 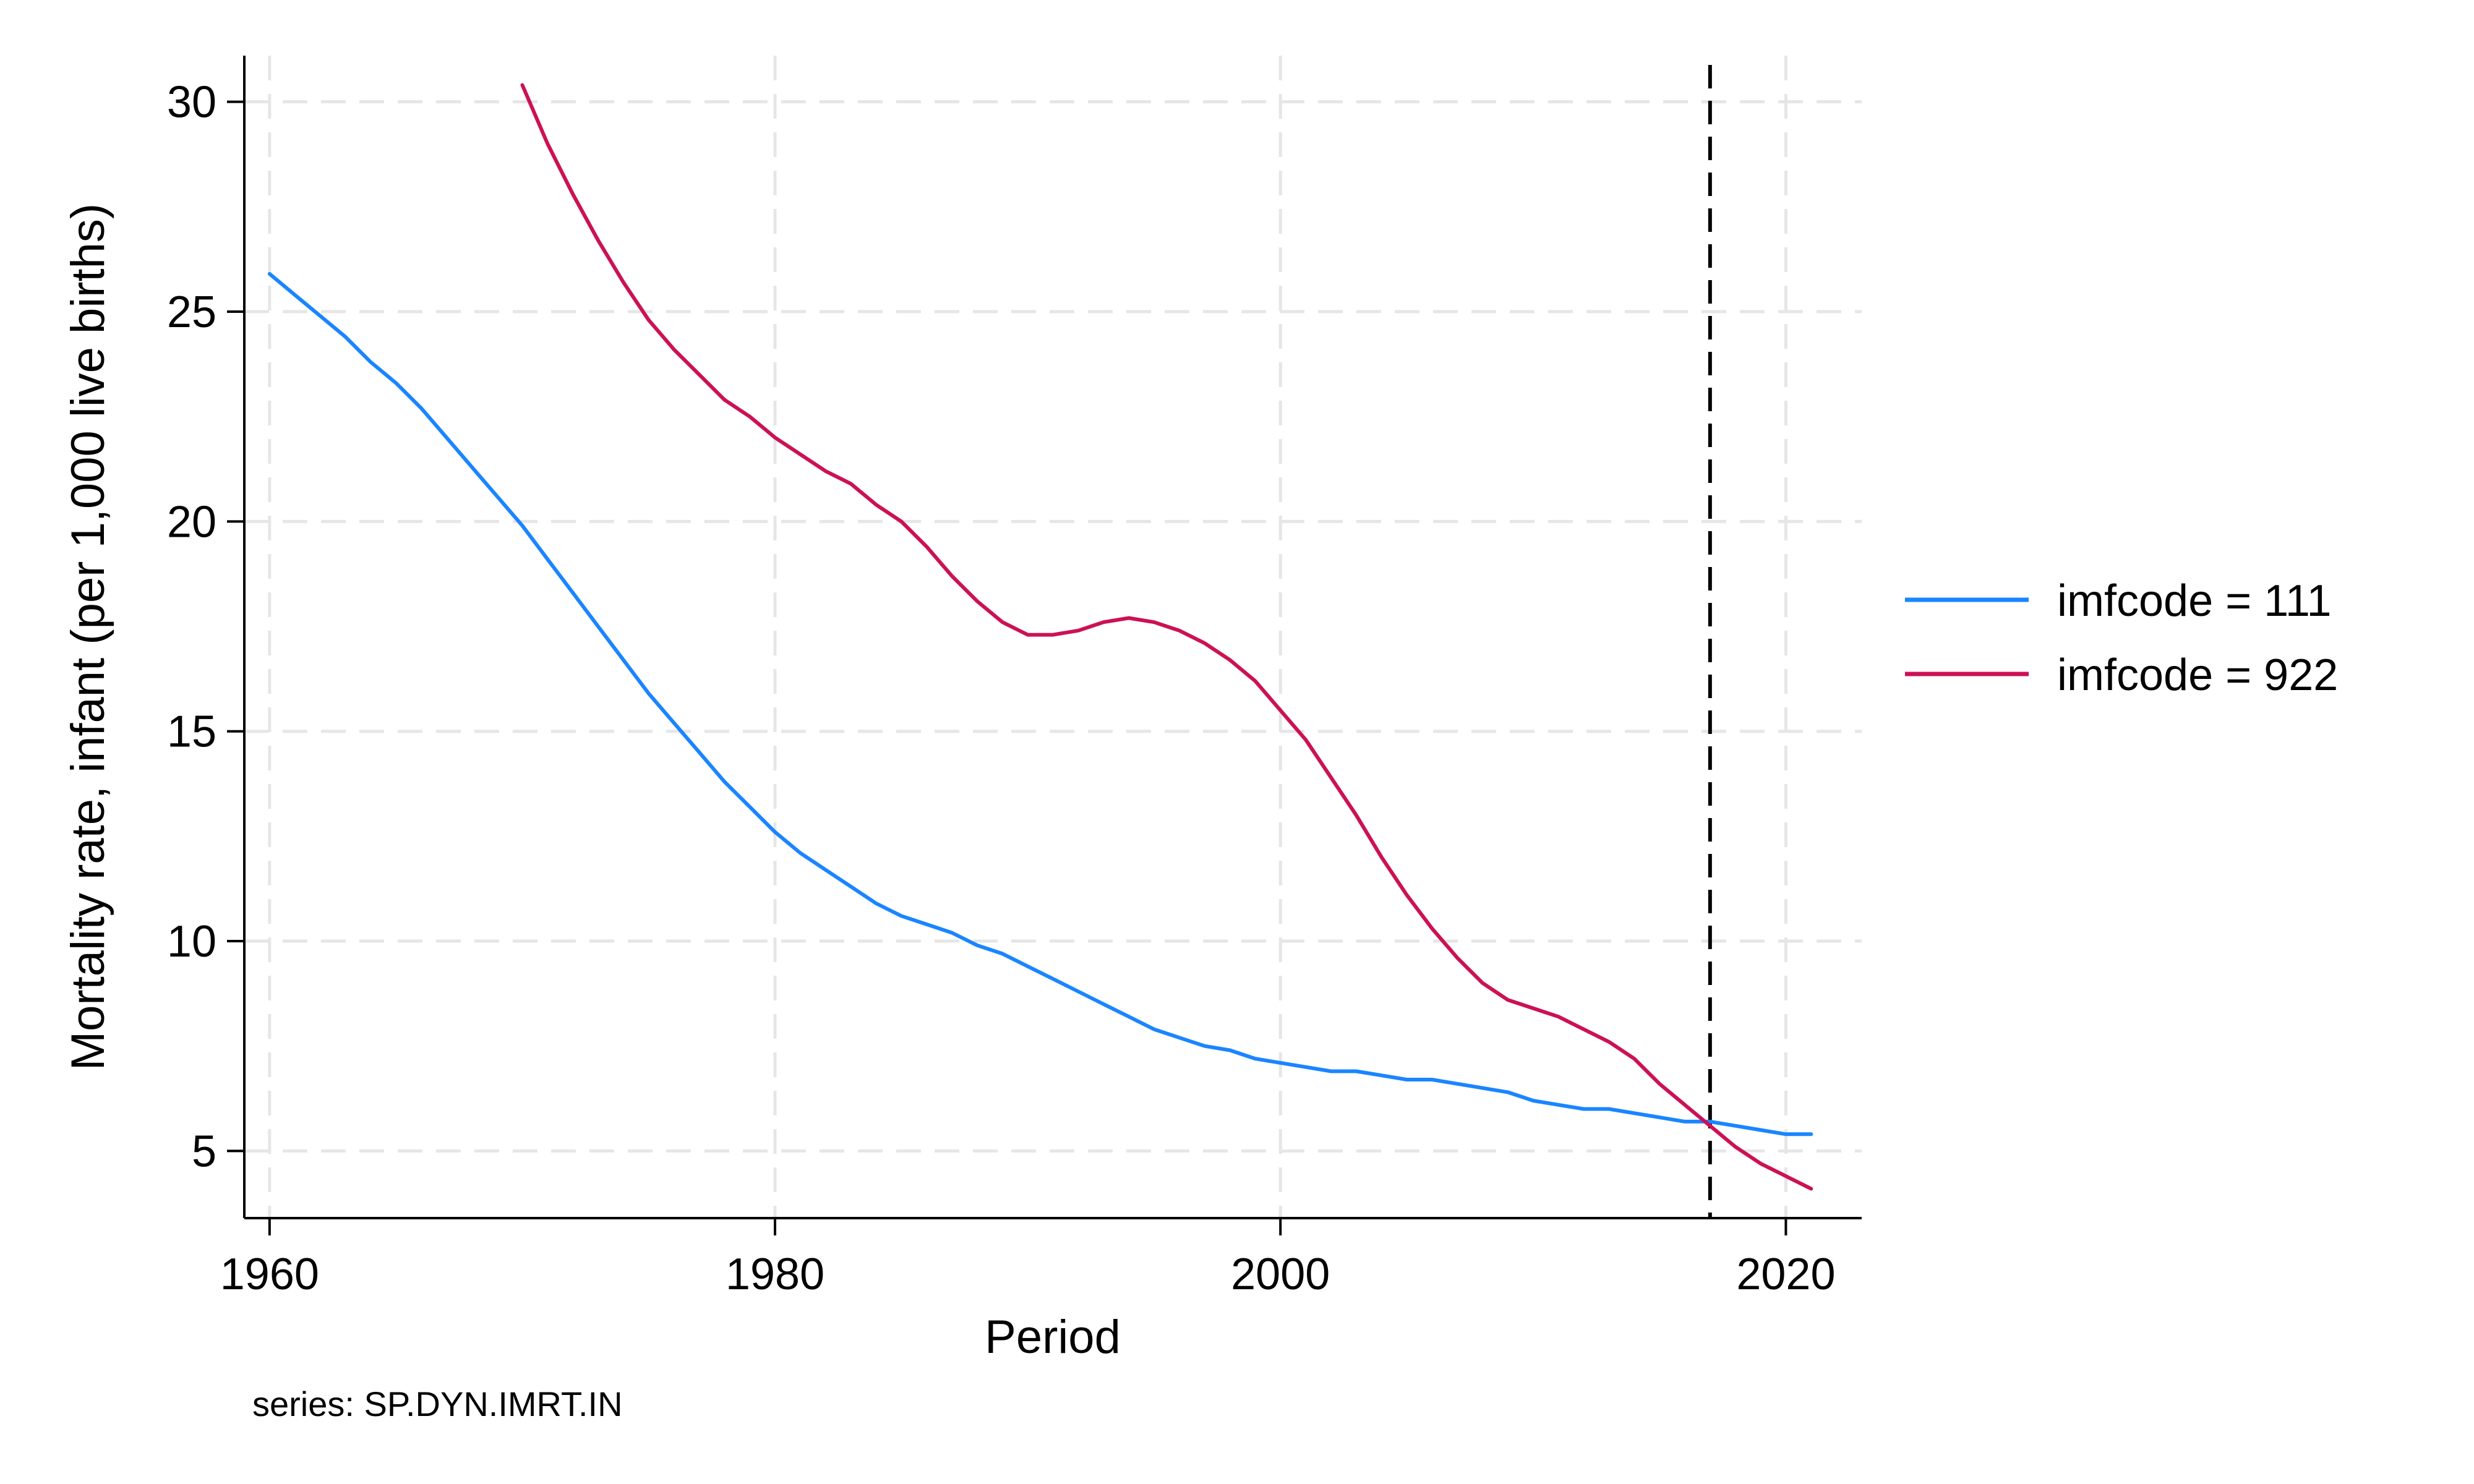 What do you see at coordinates (191, 941) in the screenshot?
I see `y-tick-label: 10` at bounding box center [191, 941].